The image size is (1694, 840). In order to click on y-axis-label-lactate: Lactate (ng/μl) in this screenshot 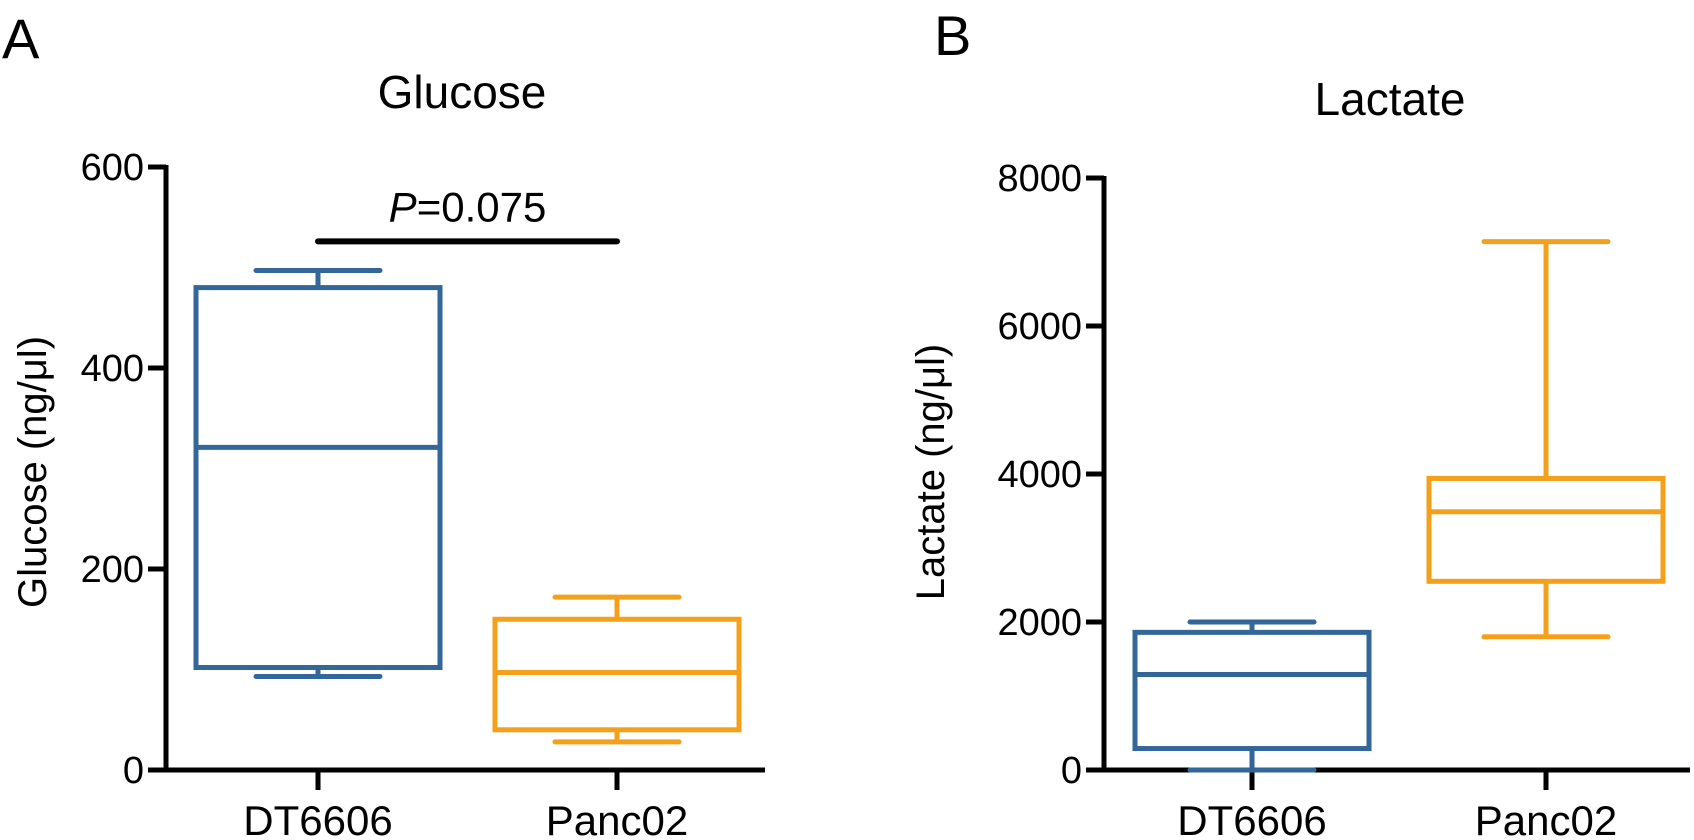, I will do `click(931, 472)`.